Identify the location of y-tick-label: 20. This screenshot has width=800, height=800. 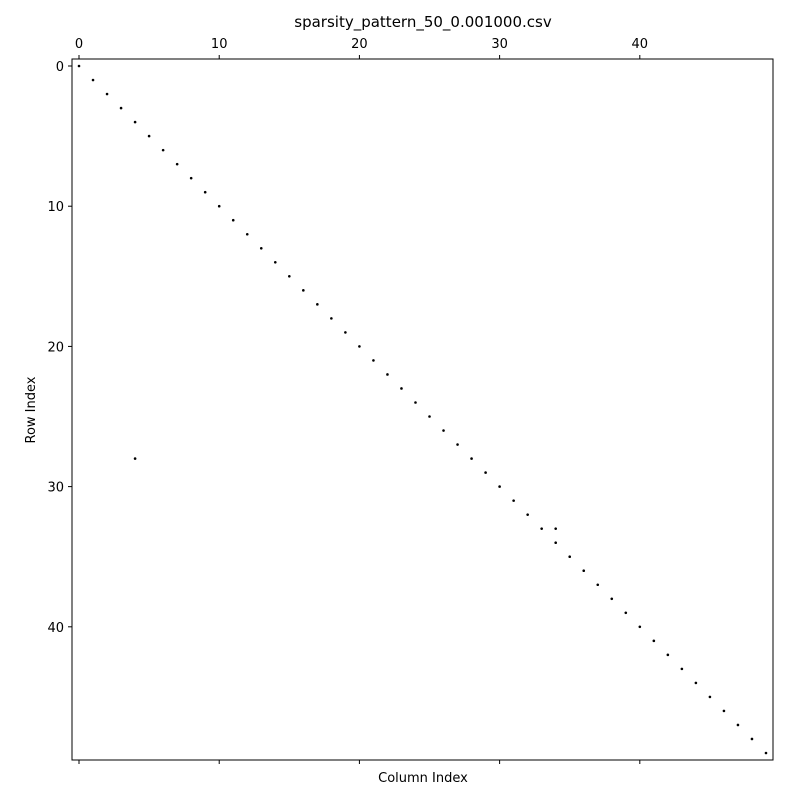
(55, 347).